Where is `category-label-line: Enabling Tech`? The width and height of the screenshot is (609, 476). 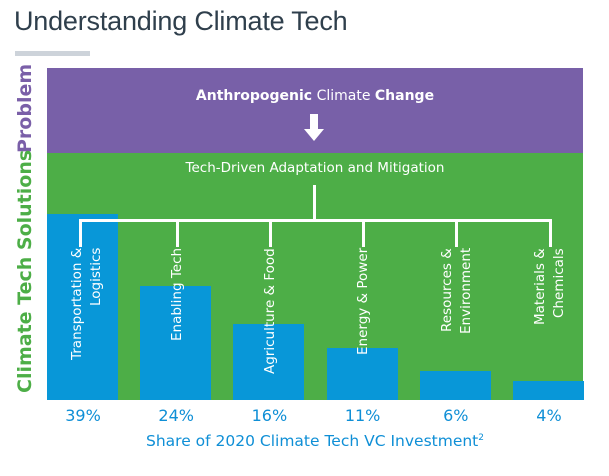 category-label-line: Enabling Tech is located at coordinates (176, 295).